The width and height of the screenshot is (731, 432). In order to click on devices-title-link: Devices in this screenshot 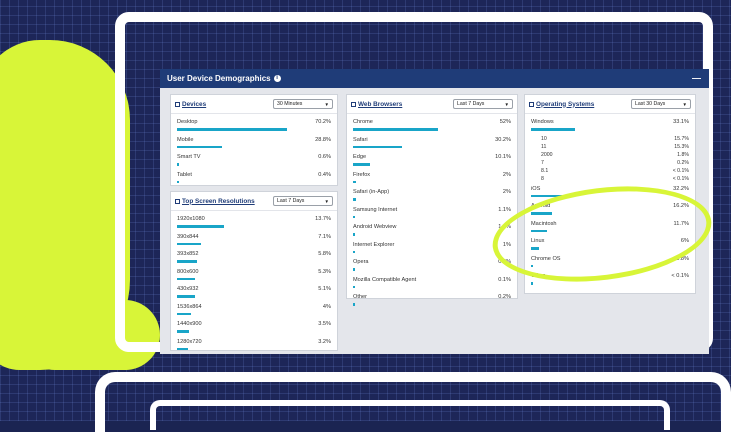, I will do `click(190, 104)`.